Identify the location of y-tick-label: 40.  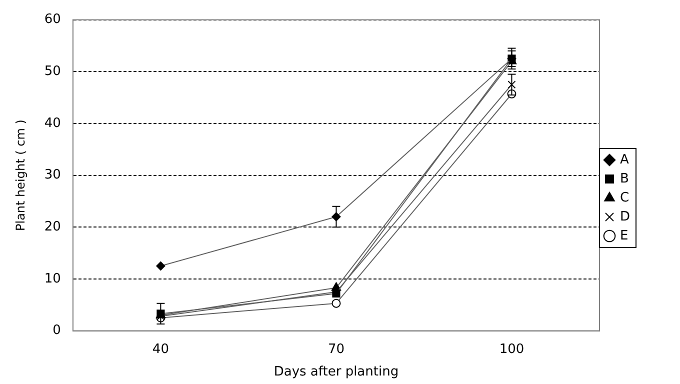
(52, 123).